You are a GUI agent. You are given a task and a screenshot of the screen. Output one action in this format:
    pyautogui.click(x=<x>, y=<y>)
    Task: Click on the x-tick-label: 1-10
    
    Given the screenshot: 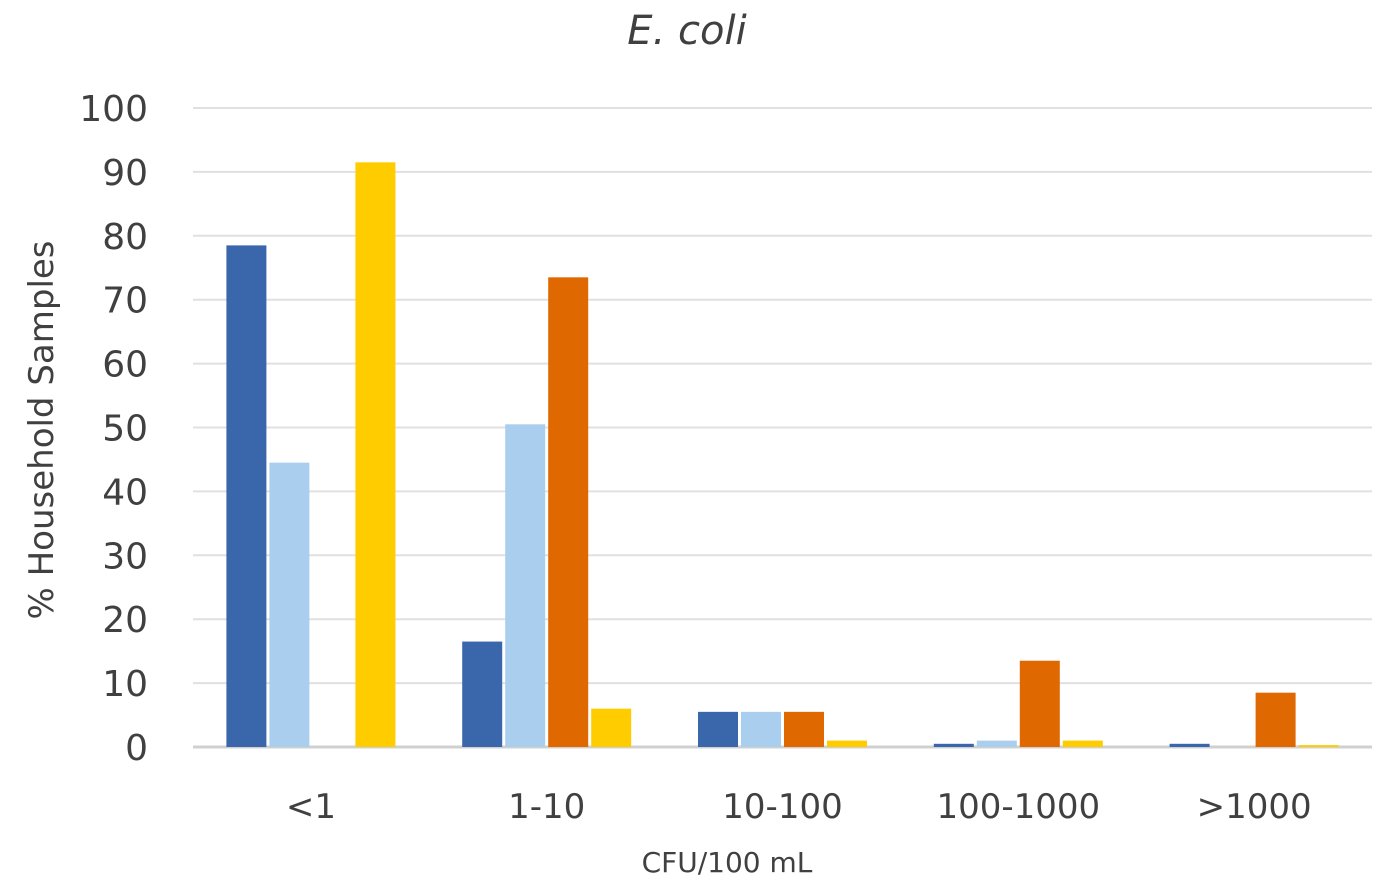 What is the action you would take?
    pyautogui.click(x=546, y=807)
    